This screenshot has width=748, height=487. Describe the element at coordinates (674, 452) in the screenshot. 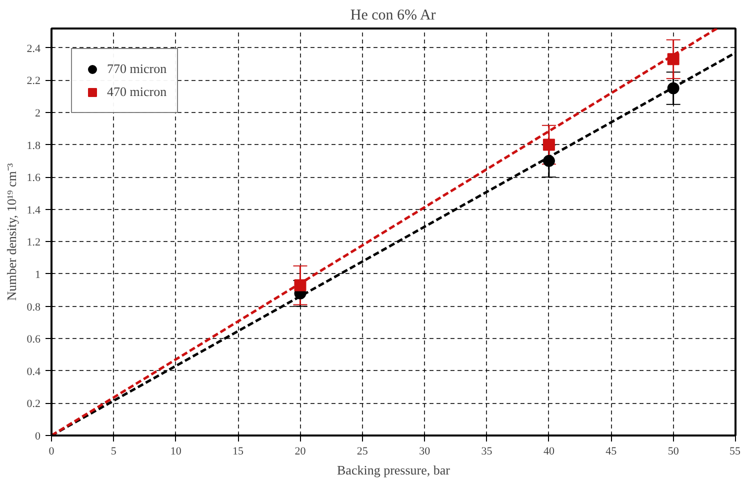

I see `x-tick-label: 50` at that location.